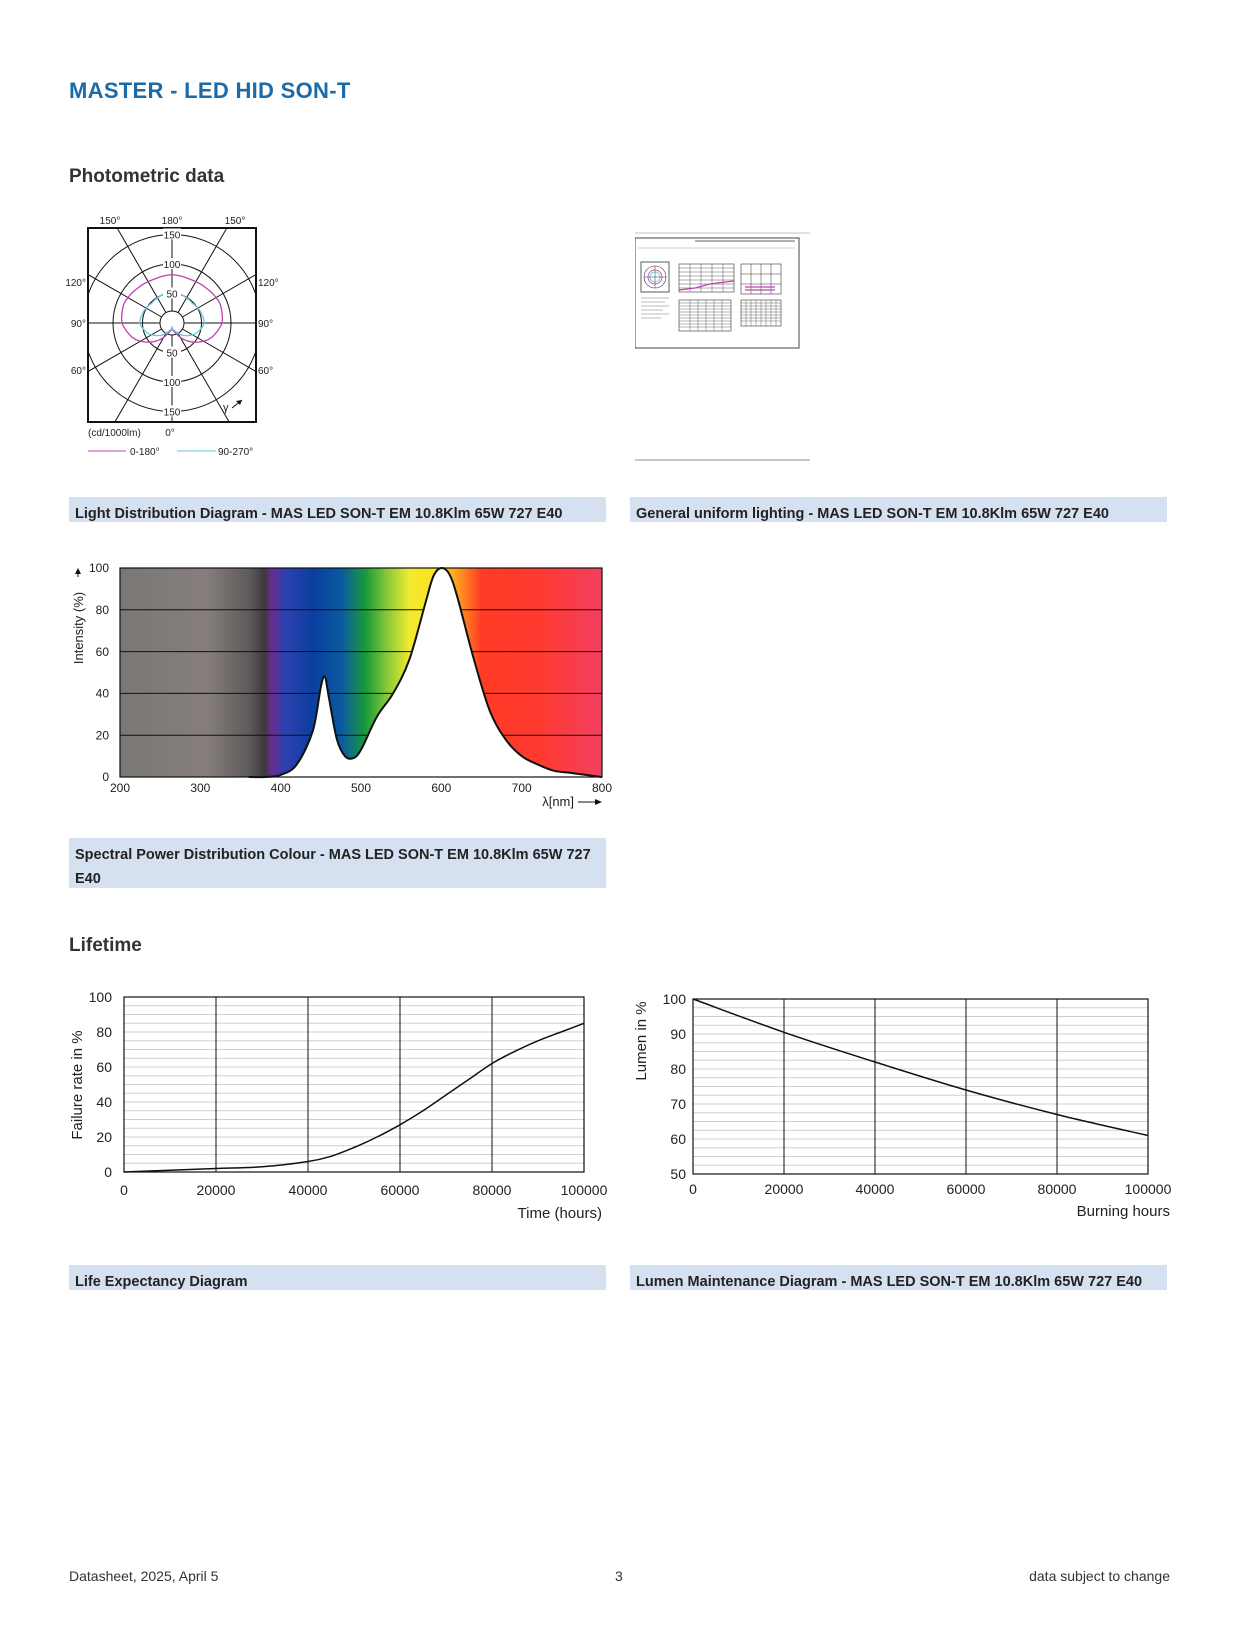 This screenshot has width=1240, height=1648. I want to click on x-tick-label: 800, so click(602, 788).